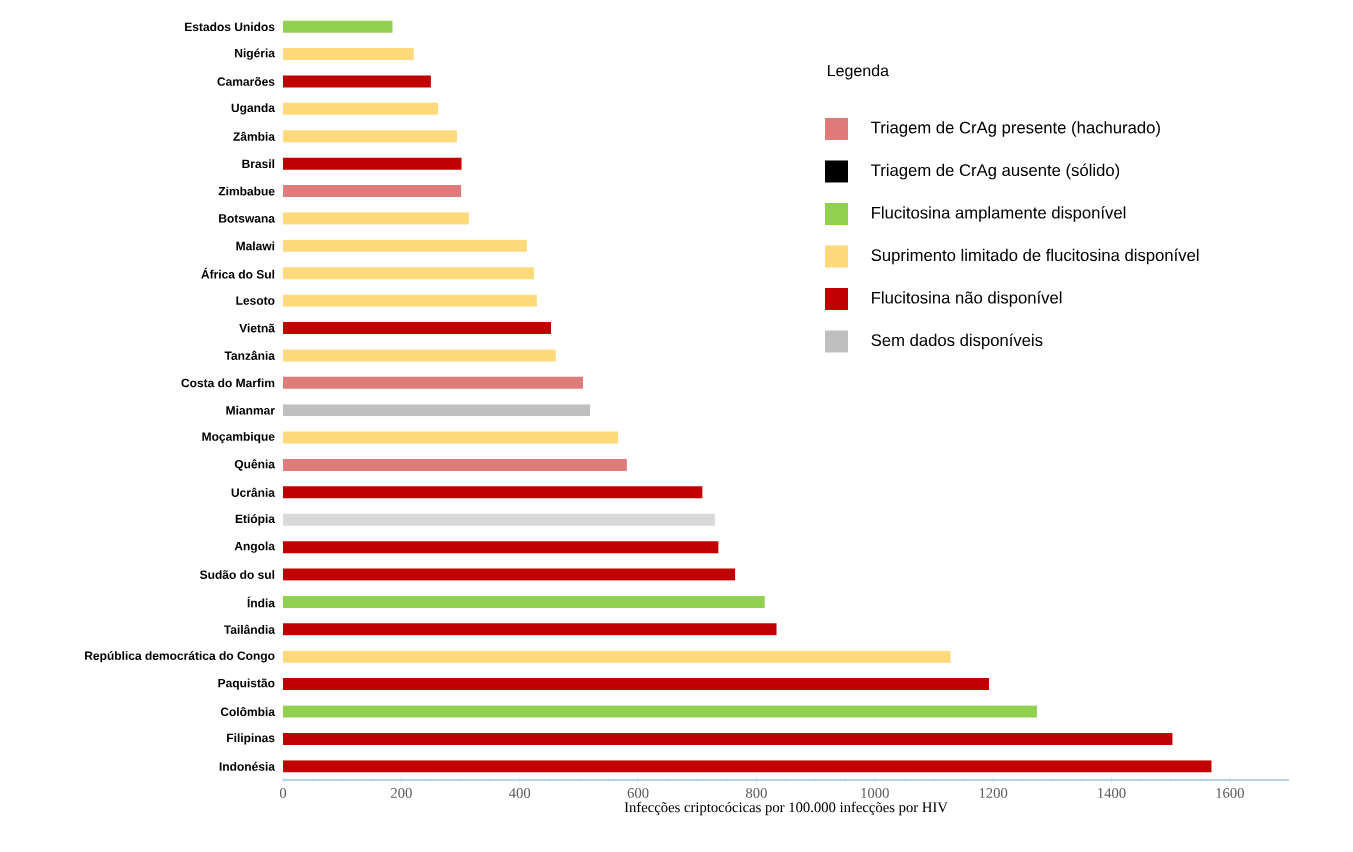  I want to click on y-tick-label: Lesoto, so click(255, 300).